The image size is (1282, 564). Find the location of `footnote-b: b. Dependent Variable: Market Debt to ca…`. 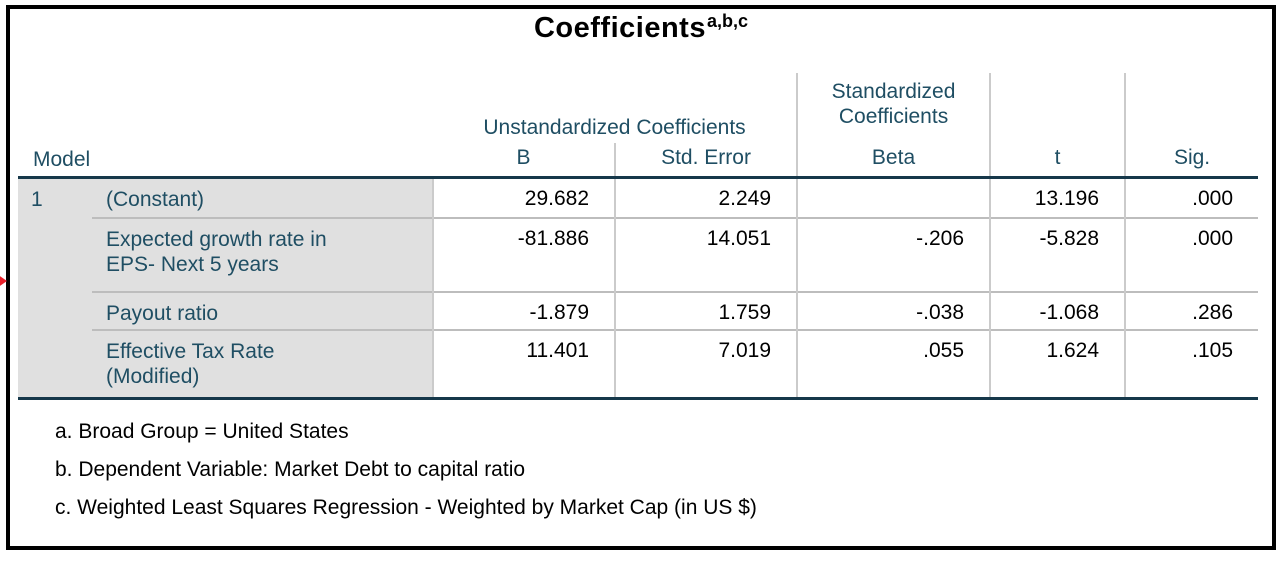

footnote-b: b. Dependent Variable: Market Debt to ca… is located at coordinates (290, 469).